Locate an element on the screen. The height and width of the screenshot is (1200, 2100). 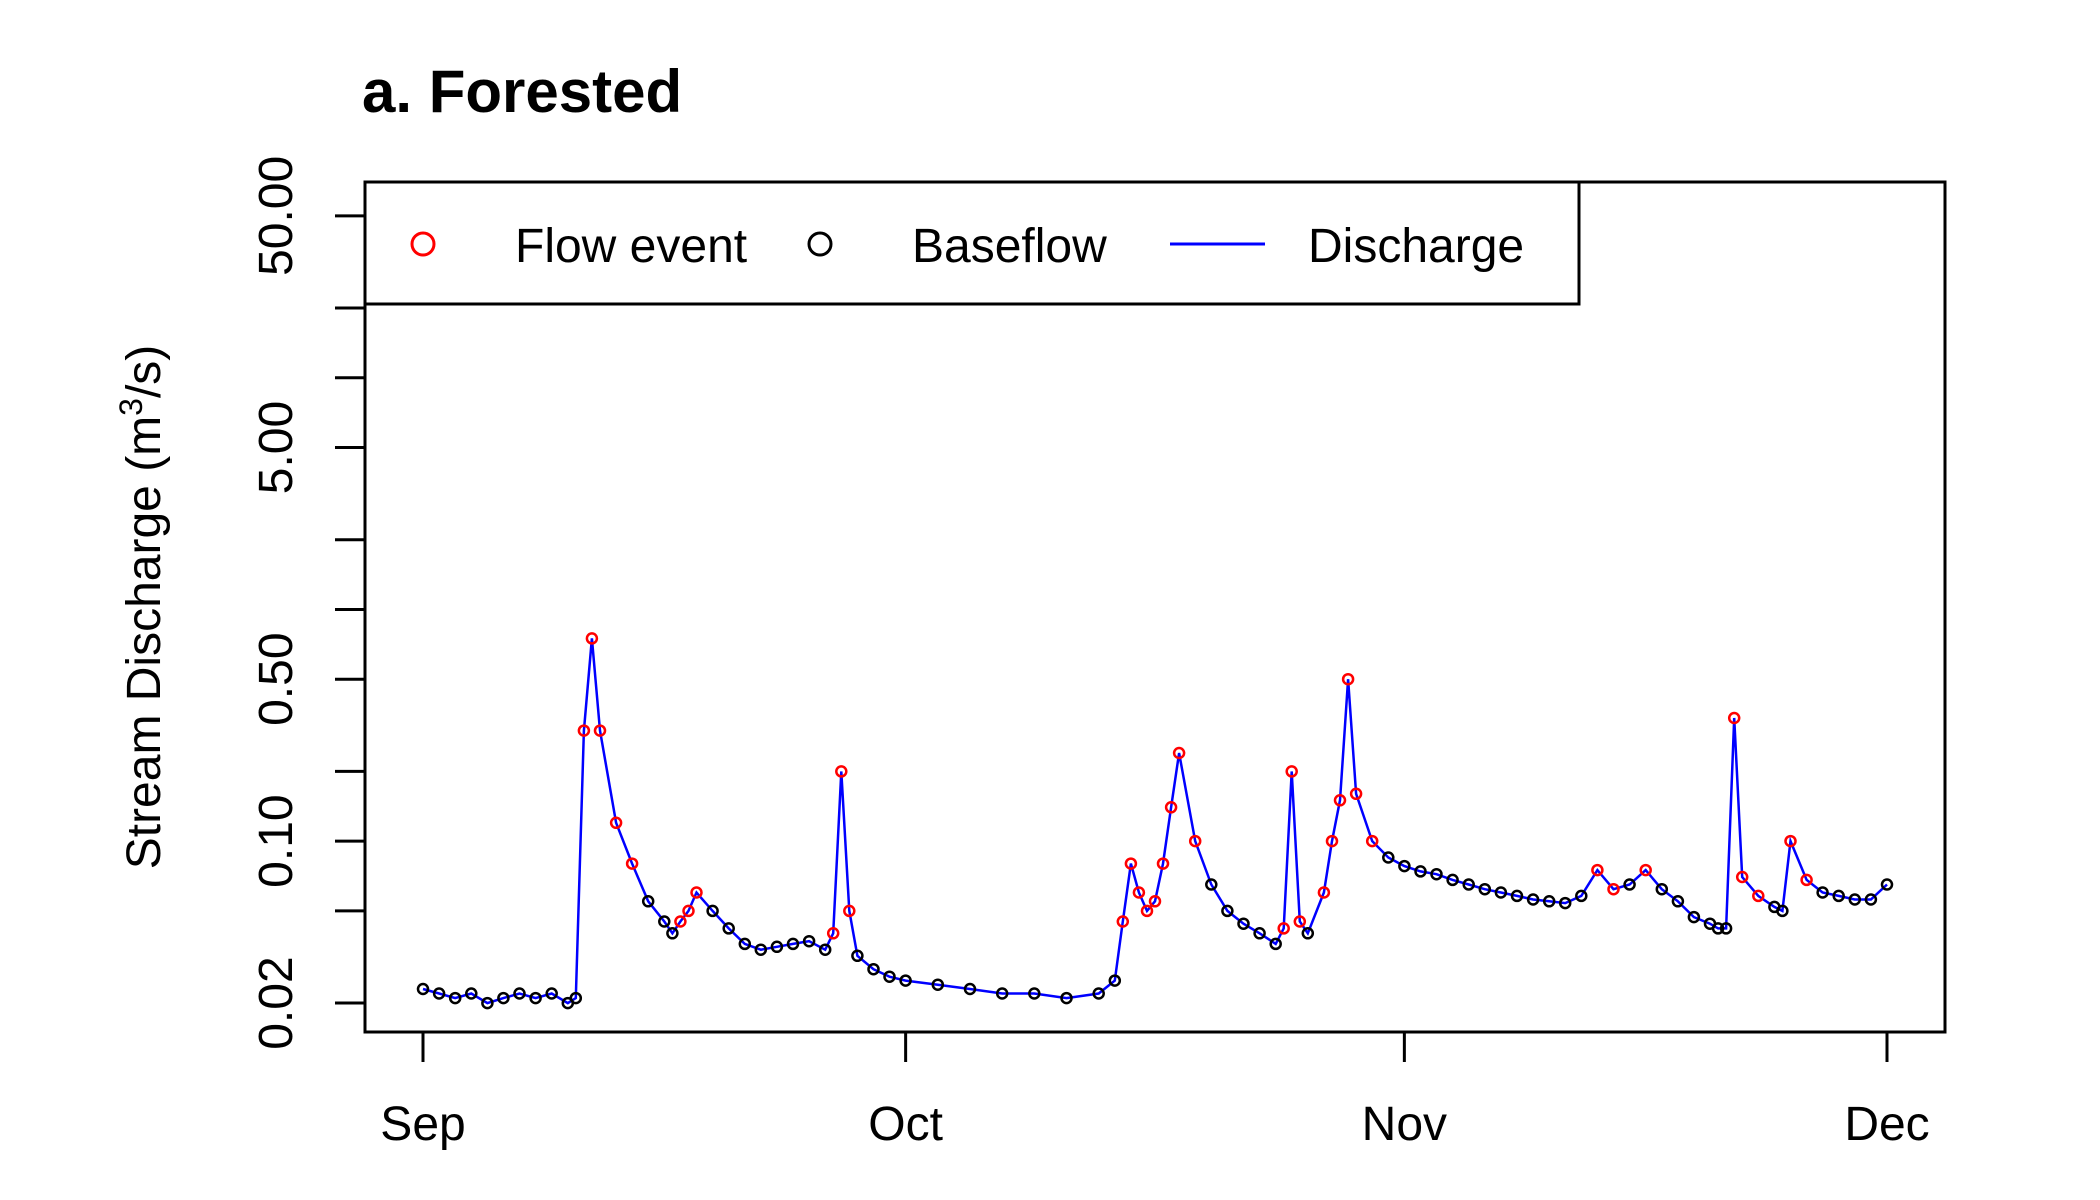
y-tick-label: 50.00 is located at coordinates (276, 216).